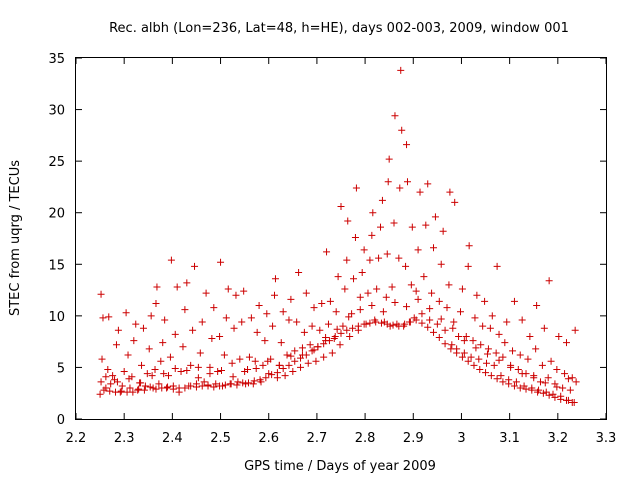 This screenshot has height=480, width=640. Describe the element at coordinates (56, 162) in the screenshot. I see `y-tick-label: 25` at that location.